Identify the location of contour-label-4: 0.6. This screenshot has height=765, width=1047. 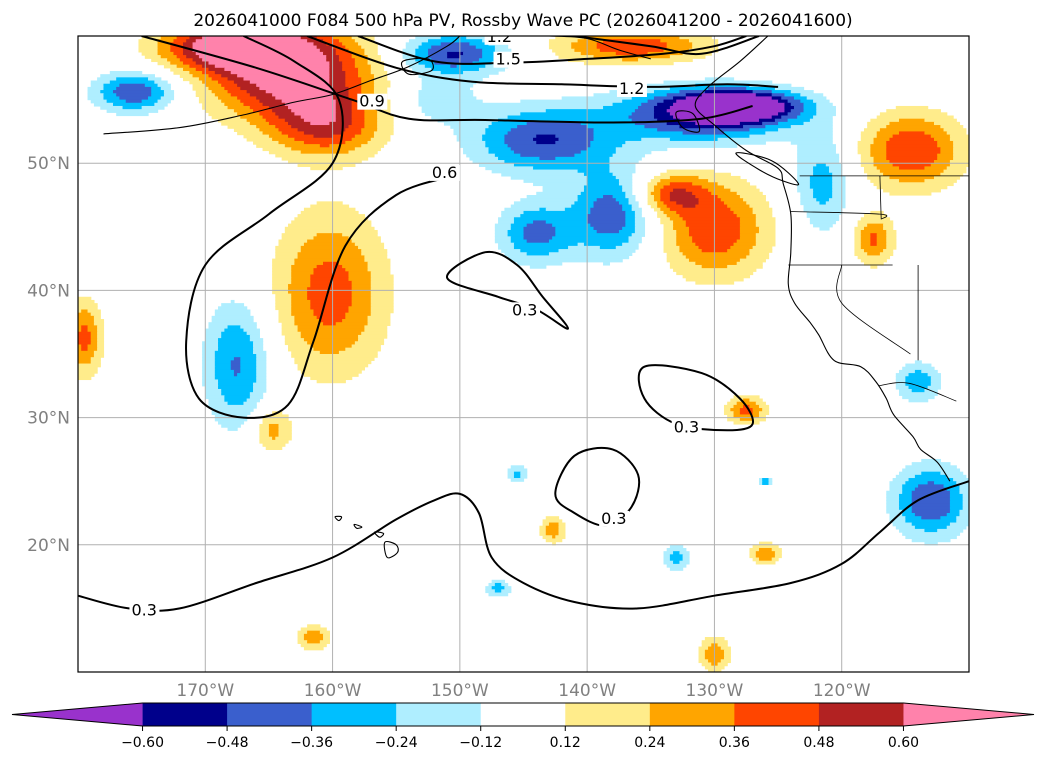
(444, 172).